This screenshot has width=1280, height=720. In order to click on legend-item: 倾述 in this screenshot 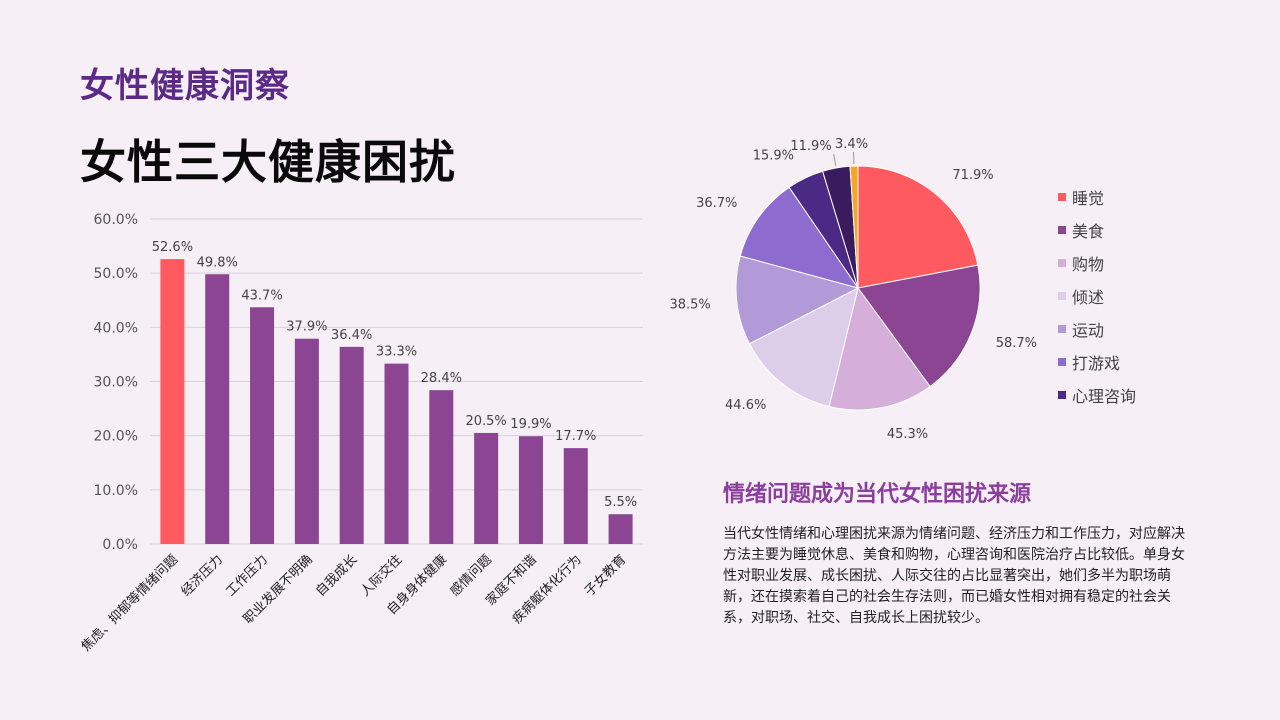, I will do `click(1097, 295)`.